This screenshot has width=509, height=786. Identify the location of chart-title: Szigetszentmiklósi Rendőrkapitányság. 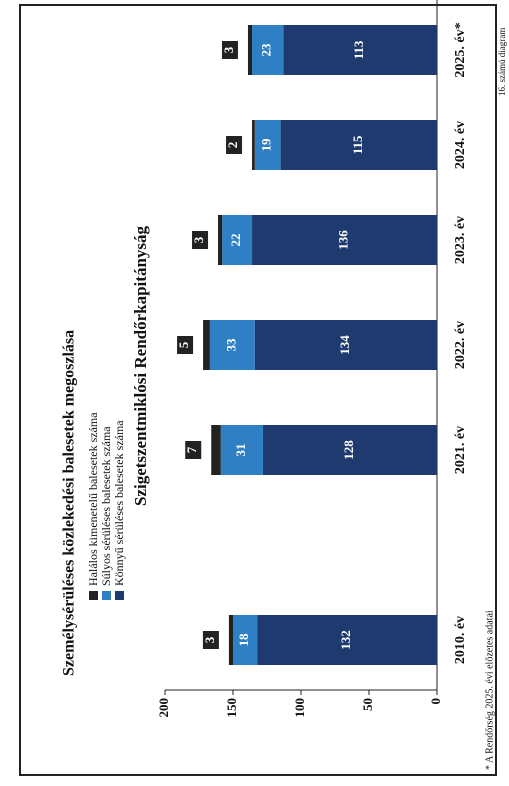
(140, 365).